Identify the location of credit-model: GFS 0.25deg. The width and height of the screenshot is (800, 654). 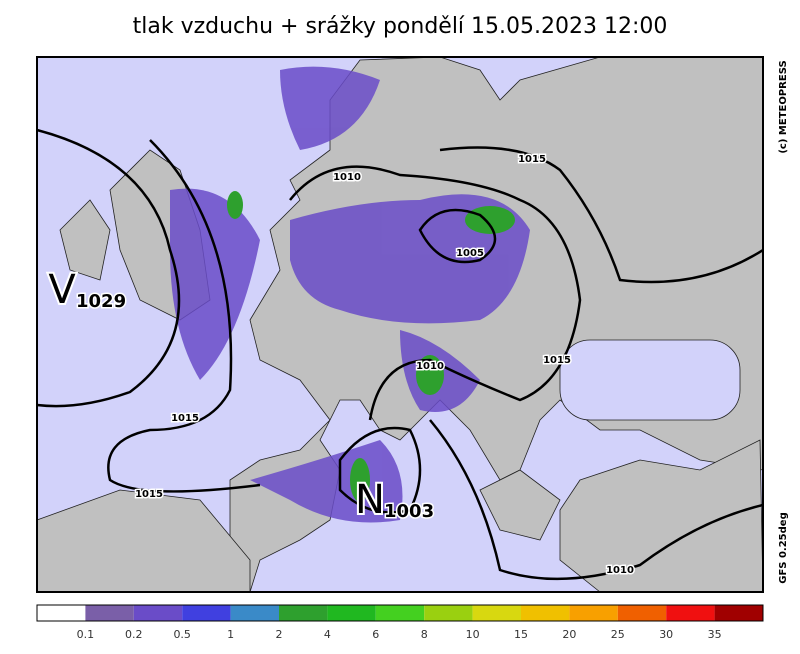
(783, 548).